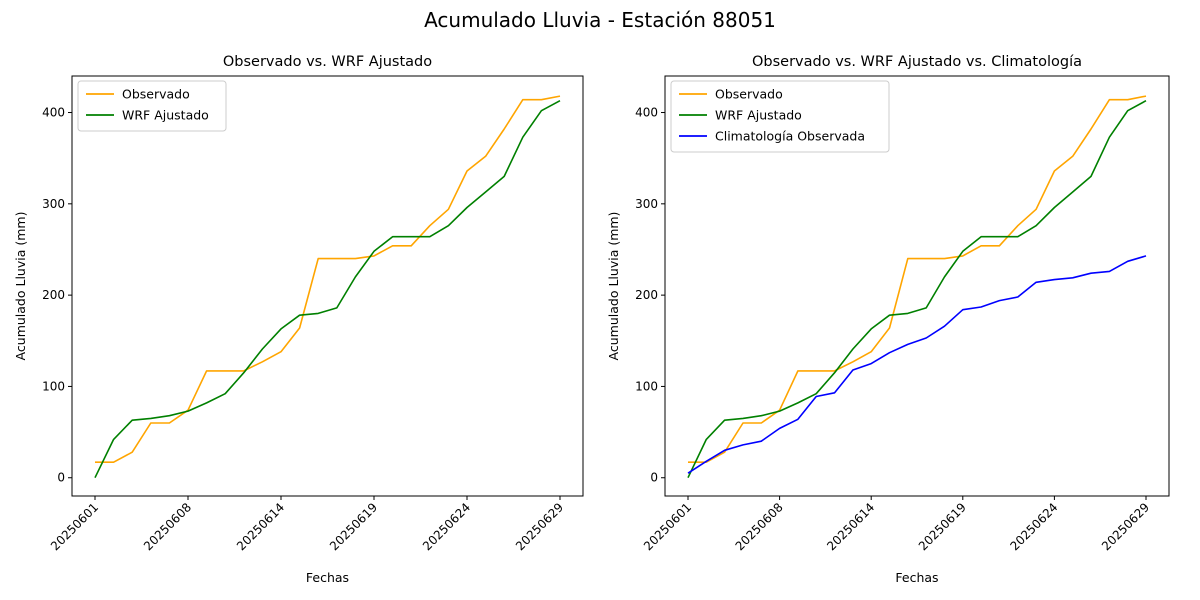  I want to click on legend-label: Climatología Observada, so click(790, 136).